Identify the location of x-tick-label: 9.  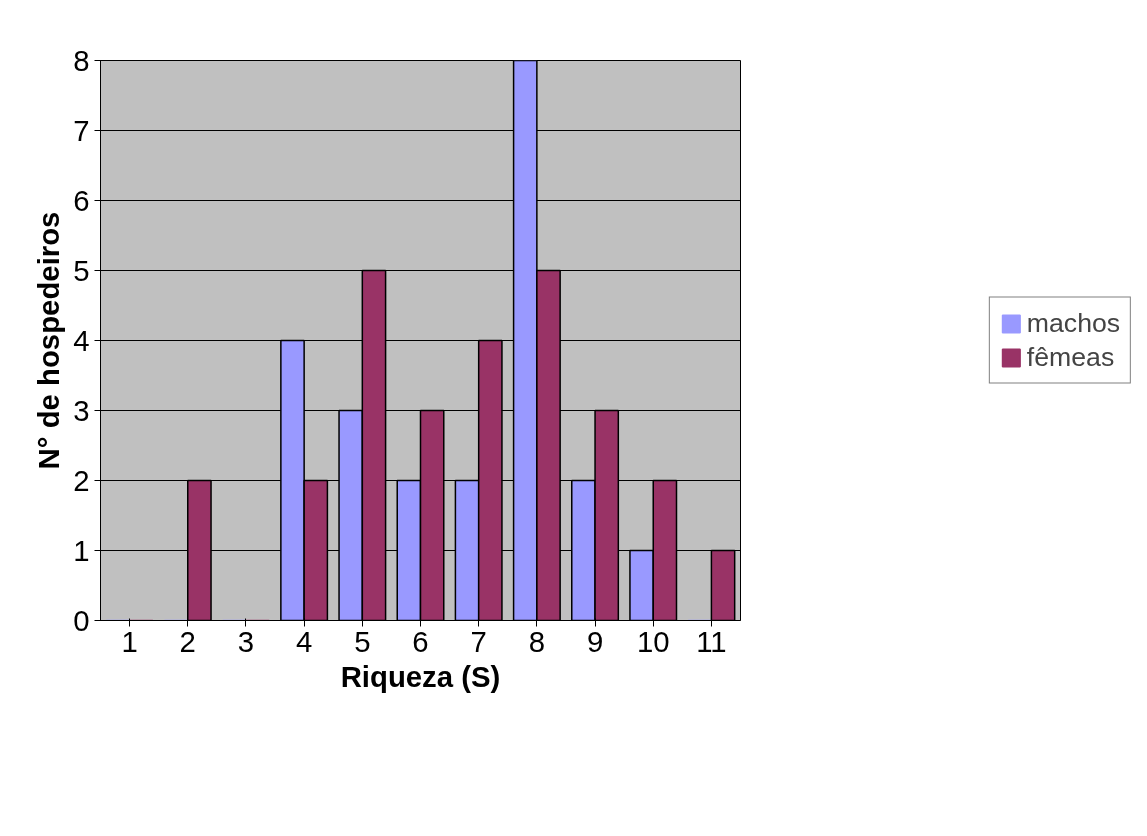
(595, 641).